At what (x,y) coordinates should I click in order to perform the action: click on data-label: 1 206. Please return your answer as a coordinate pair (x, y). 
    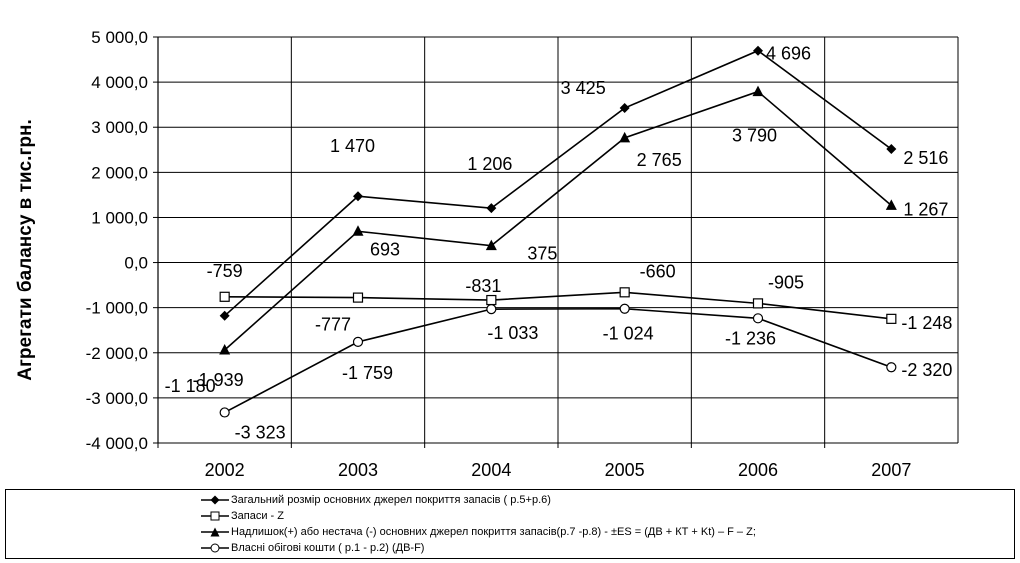
    Looking at the image, I should click on (489, 164).